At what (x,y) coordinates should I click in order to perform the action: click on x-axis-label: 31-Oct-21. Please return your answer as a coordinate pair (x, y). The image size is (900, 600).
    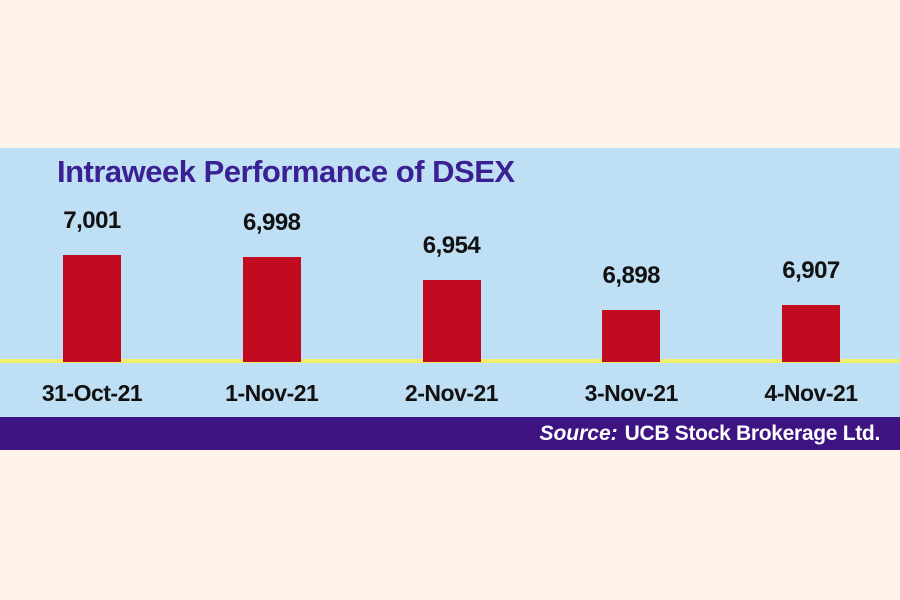
    Looking at the image, I should click on (92, 393).